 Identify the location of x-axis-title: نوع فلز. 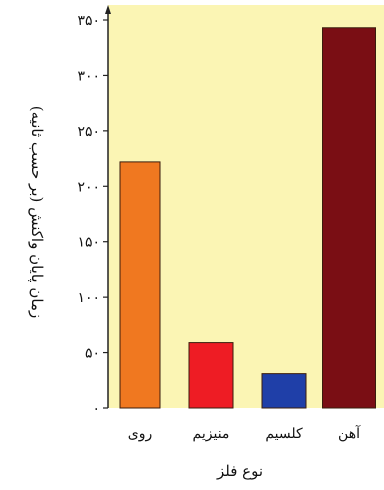
(239, 471).